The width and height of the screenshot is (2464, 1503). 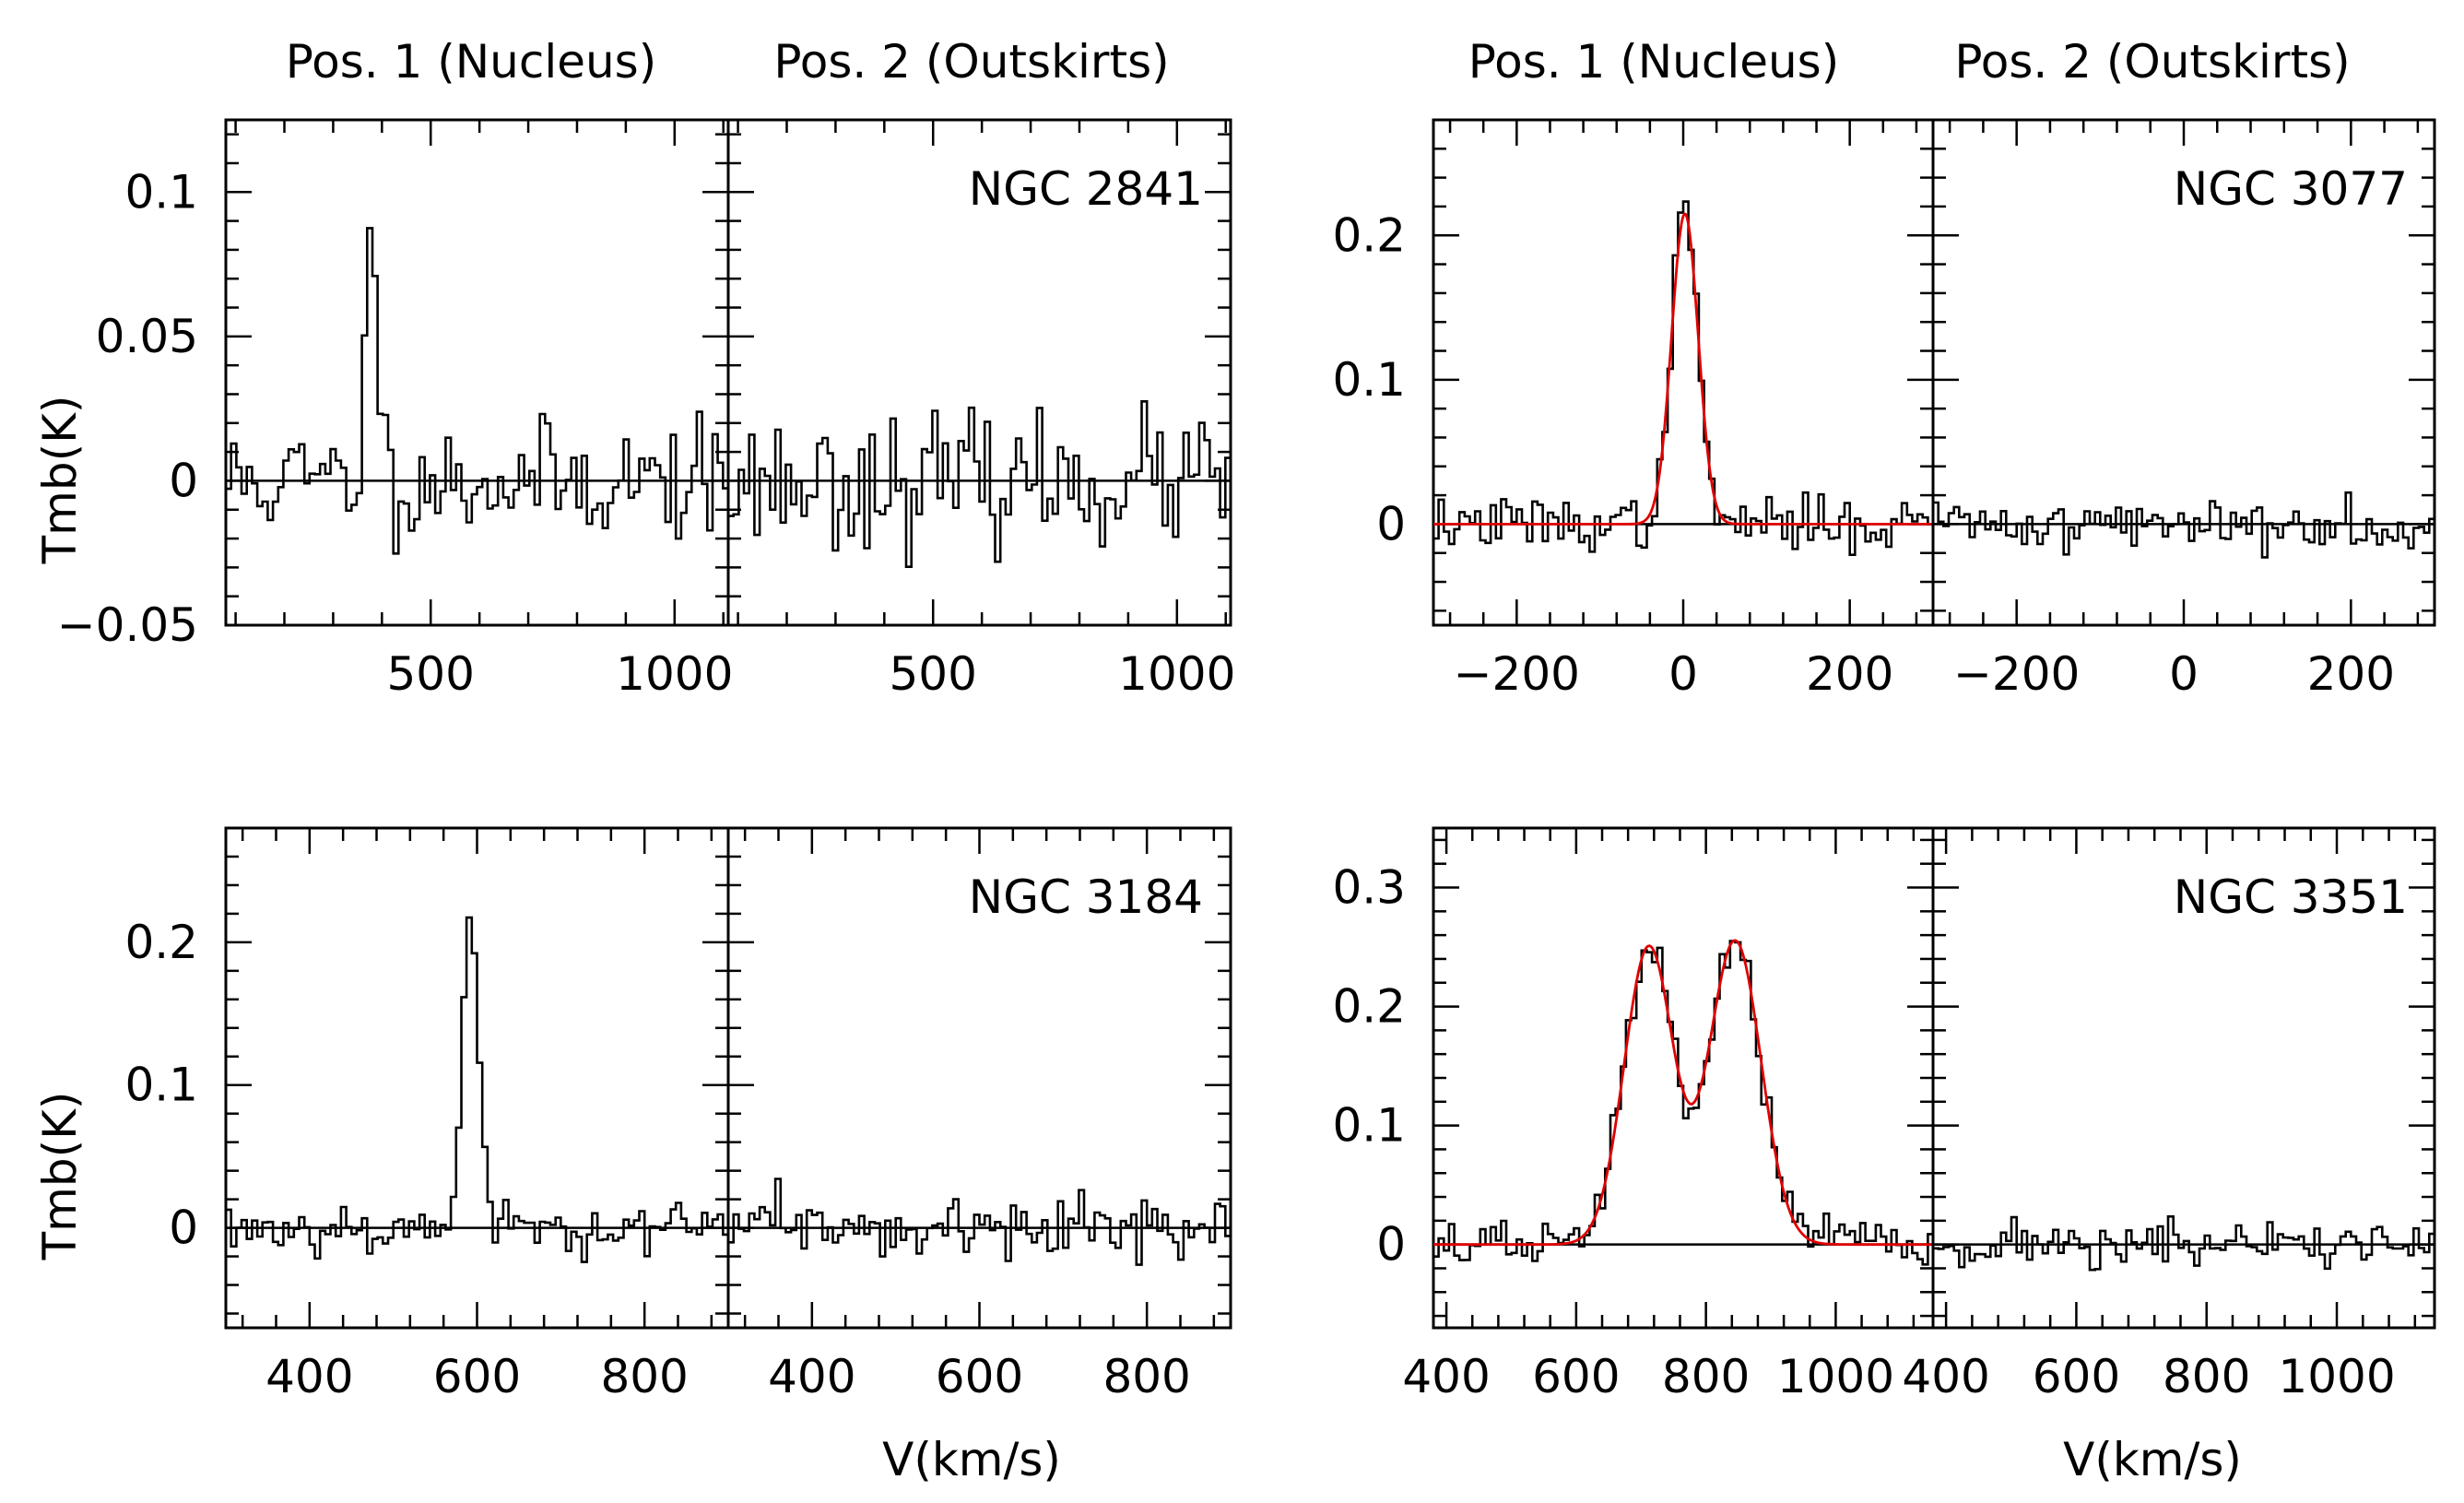 I want to click on galaxy-label: NGC 3184, so click(x=1086, y=897).